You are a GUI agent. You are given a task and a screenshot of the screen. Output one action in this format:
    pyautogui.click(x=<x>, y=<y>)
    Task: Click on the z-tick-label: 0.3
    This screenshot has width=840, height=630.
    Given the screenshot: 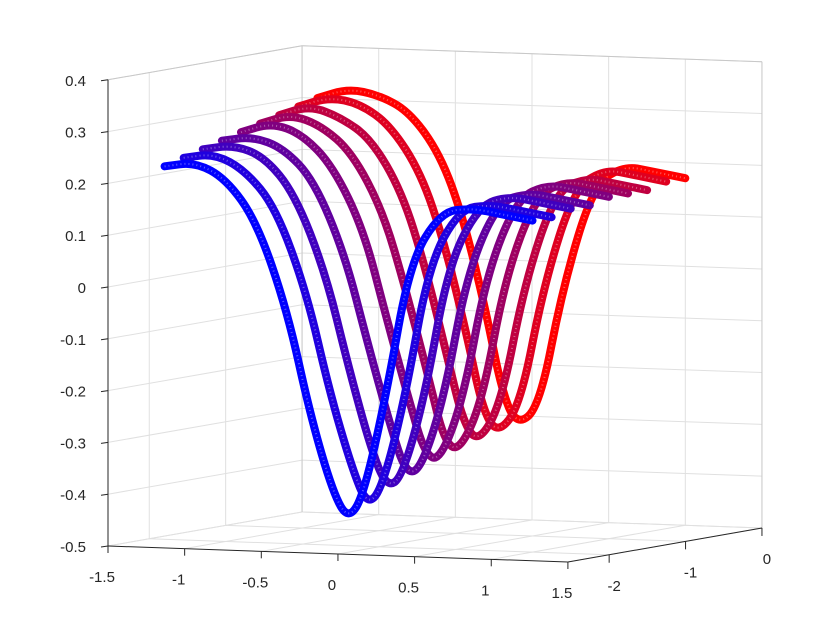 What is the action you would take?
    pyautogui.click(x=75, y=133)
    